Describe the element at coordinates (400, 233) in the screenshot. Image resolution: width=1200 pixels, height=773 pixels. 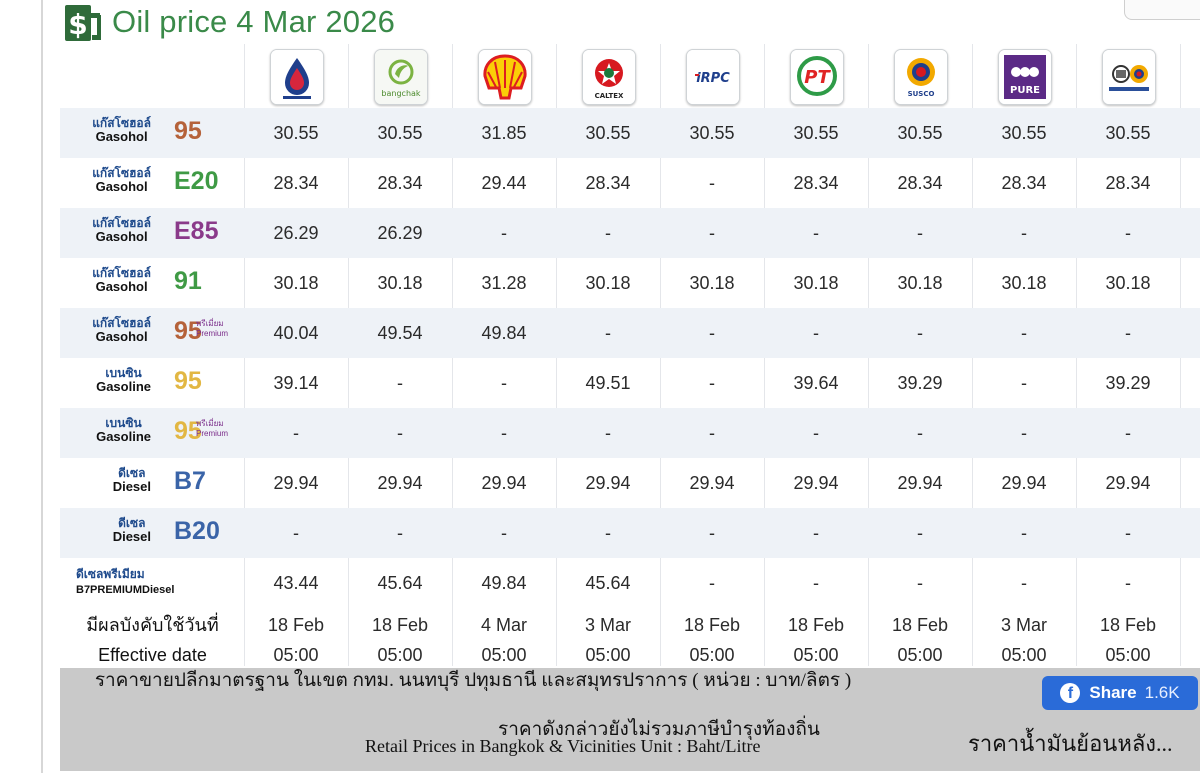
I see `price-cell: 26.29` at that location.